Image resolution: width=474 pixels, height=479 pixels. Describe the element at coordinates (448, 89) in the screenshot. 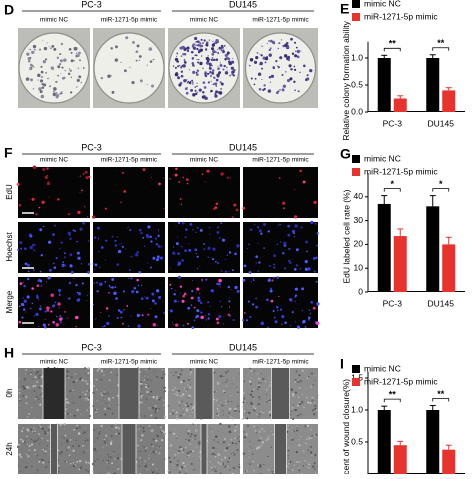

I see `error-bar` at that location.